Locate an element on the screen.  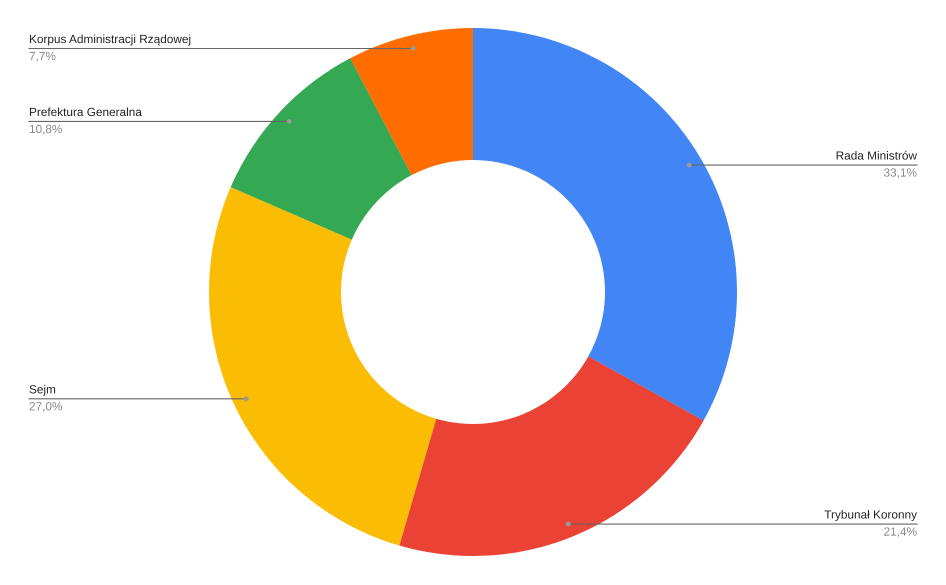
slice-label: Prefektura Generalna is located at coordinates (86, 111).